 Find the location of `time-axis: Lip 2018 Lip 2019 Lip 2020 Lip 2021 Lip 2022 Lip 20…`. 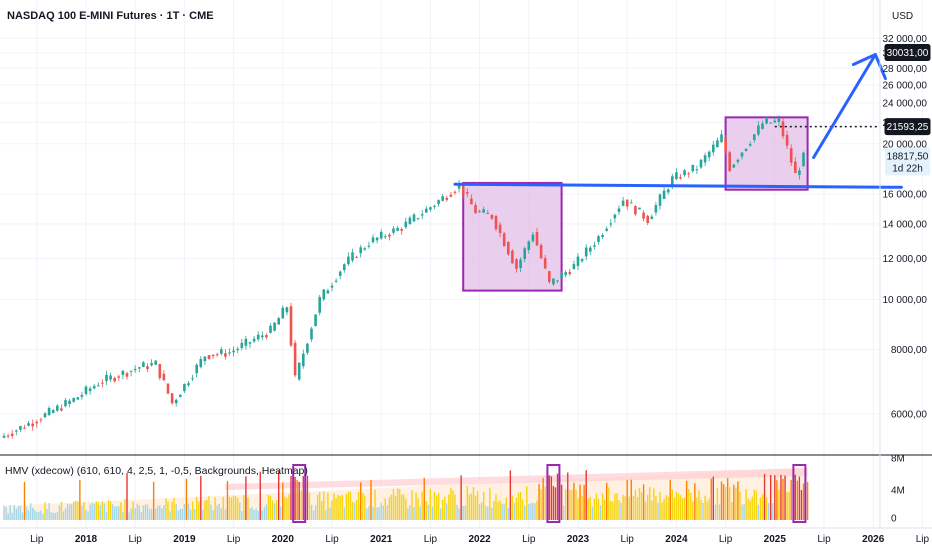

time-axis: Lip 2018 Lip 2019 Lip 2020 Lip 2021 Lip 2022 Lip 20… is located at coordinates (479, 539).